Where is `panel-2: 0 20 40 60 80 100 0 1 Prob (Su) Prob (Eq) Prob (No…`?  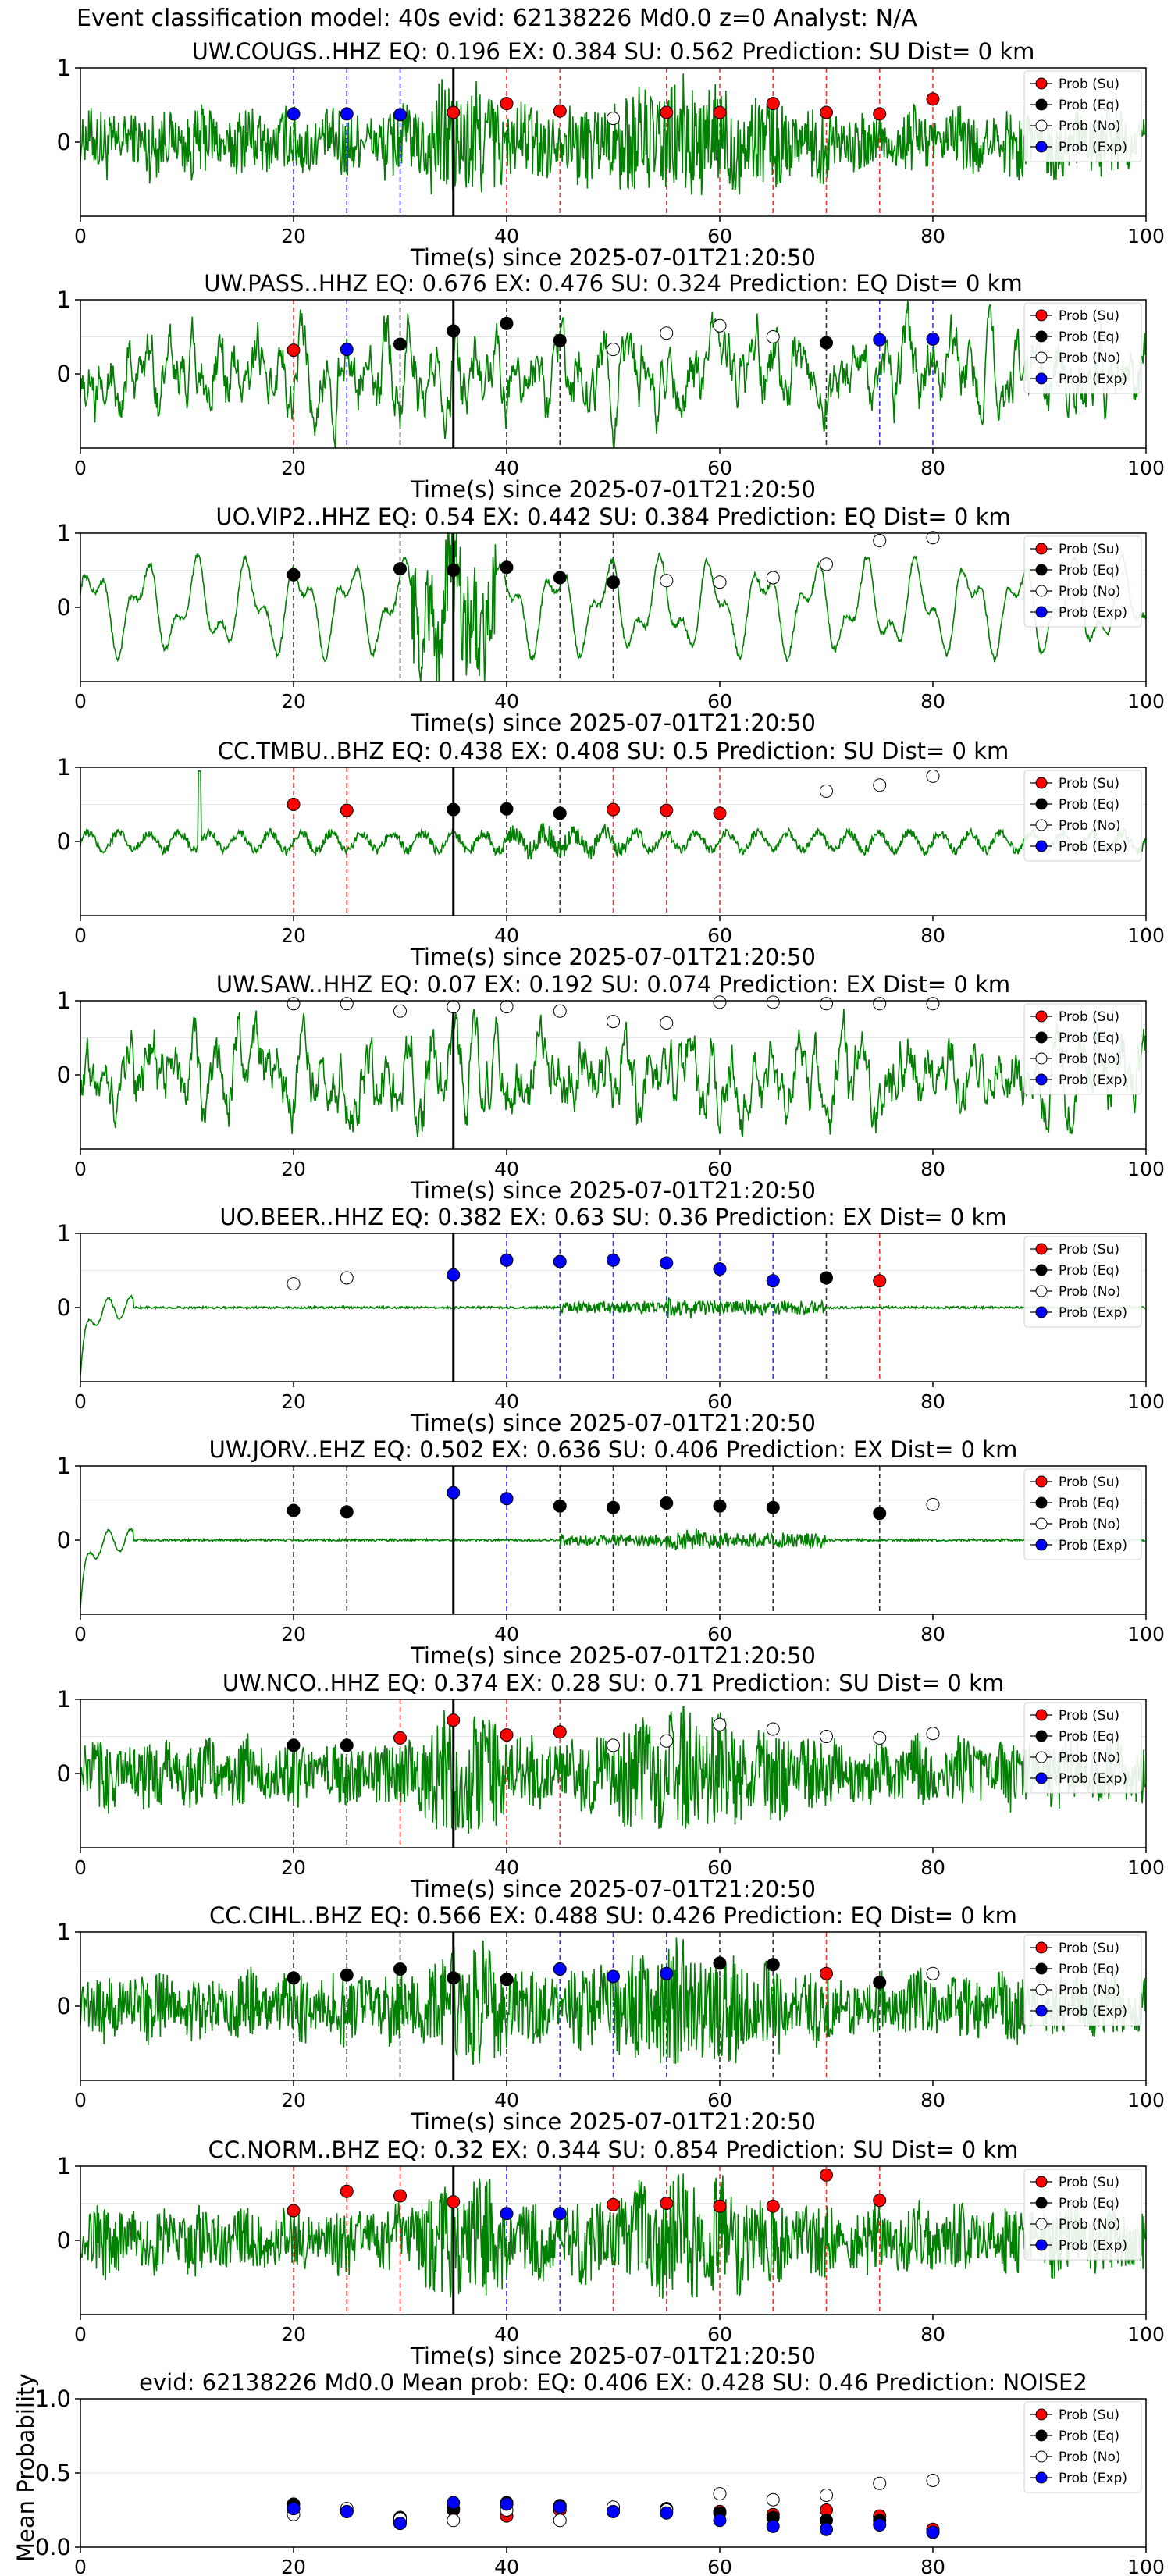 panel-2: 0 20 40 60 80 100 0 1 Prob (Su) Prob (Eq) Prob (No… is located at coordinates (611, 382).